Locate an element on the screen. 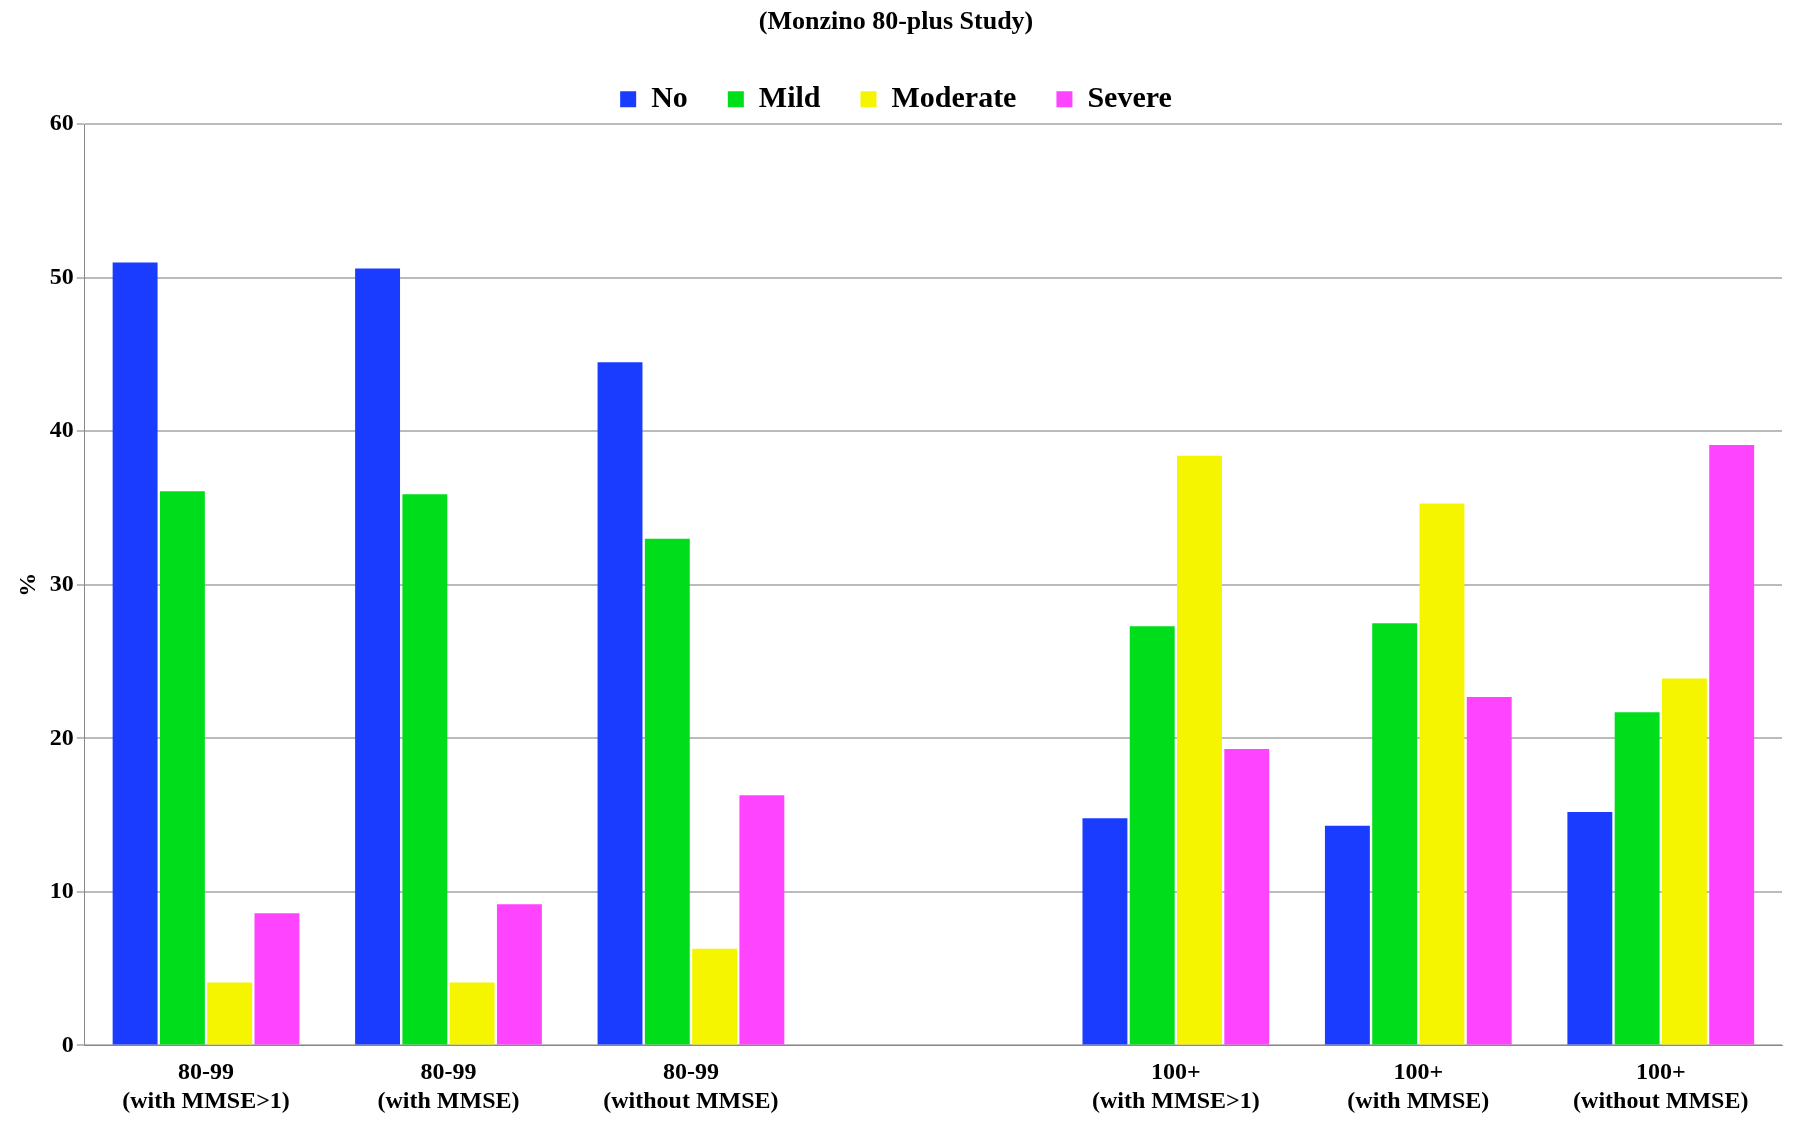  y-tick-label: 40 is located at coordinates (61, 429).